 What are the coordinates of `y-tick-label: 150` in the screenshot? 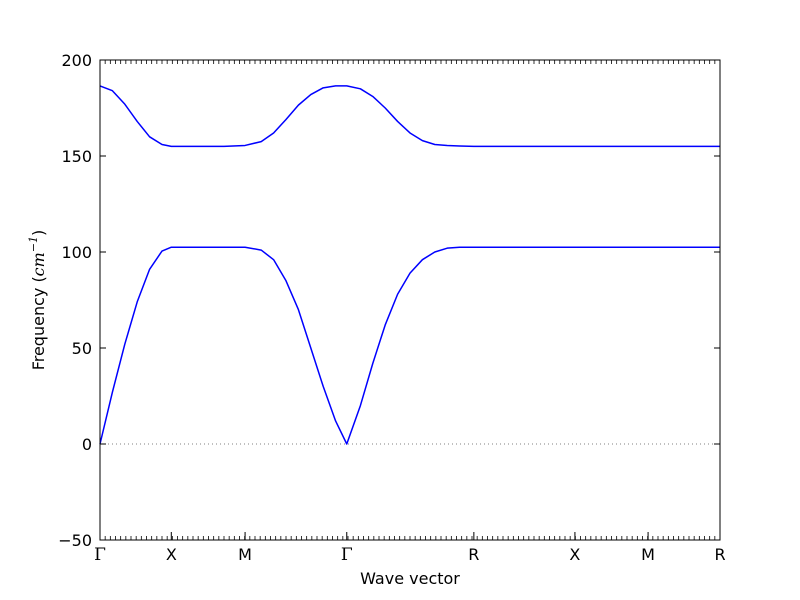 It's located at (76, 156).